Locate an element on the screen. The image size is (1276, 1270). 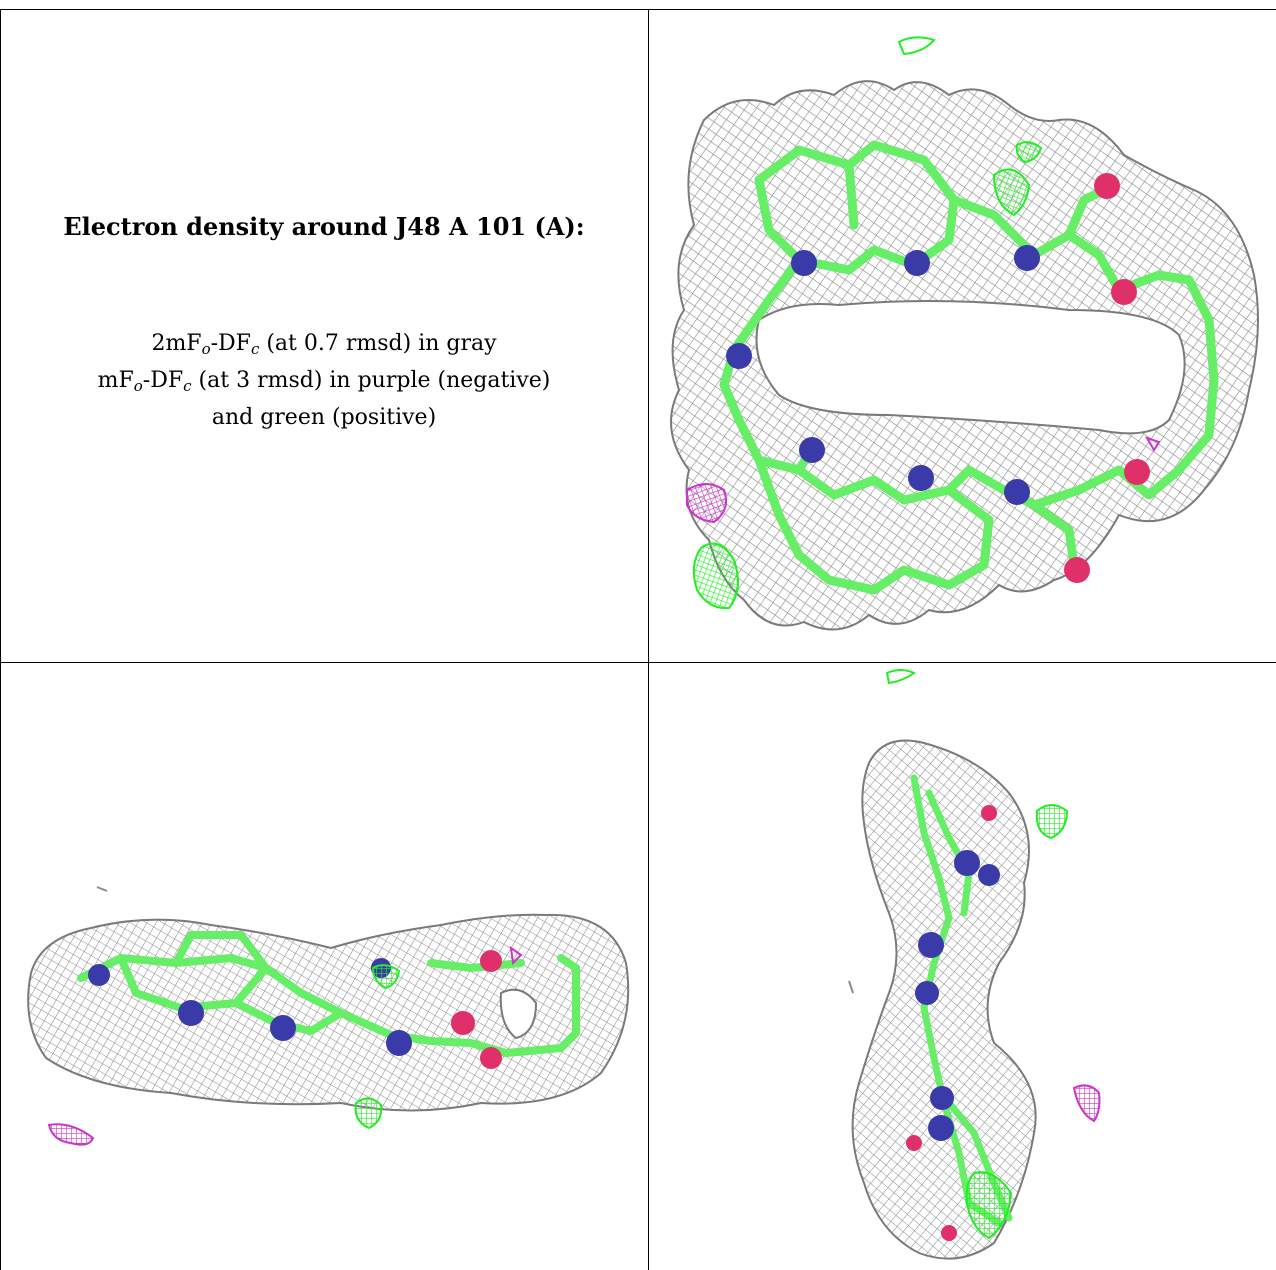
macrocycle-hole is located at coordinates (970, 367).